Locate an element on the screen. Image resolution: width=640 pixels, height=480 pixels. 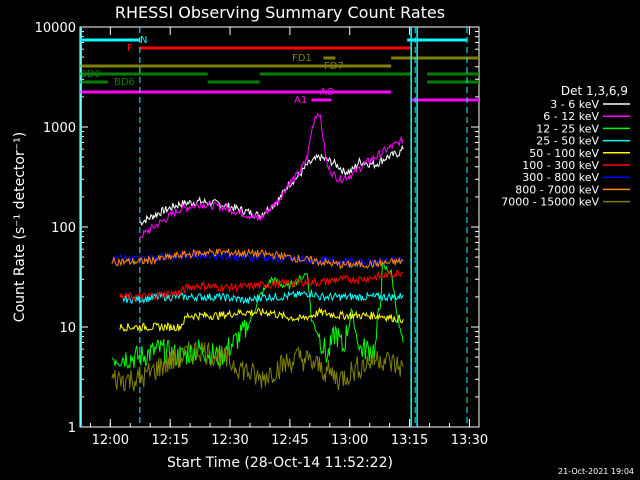
y-tick-label: 1 is located at coordinates (72, 428).